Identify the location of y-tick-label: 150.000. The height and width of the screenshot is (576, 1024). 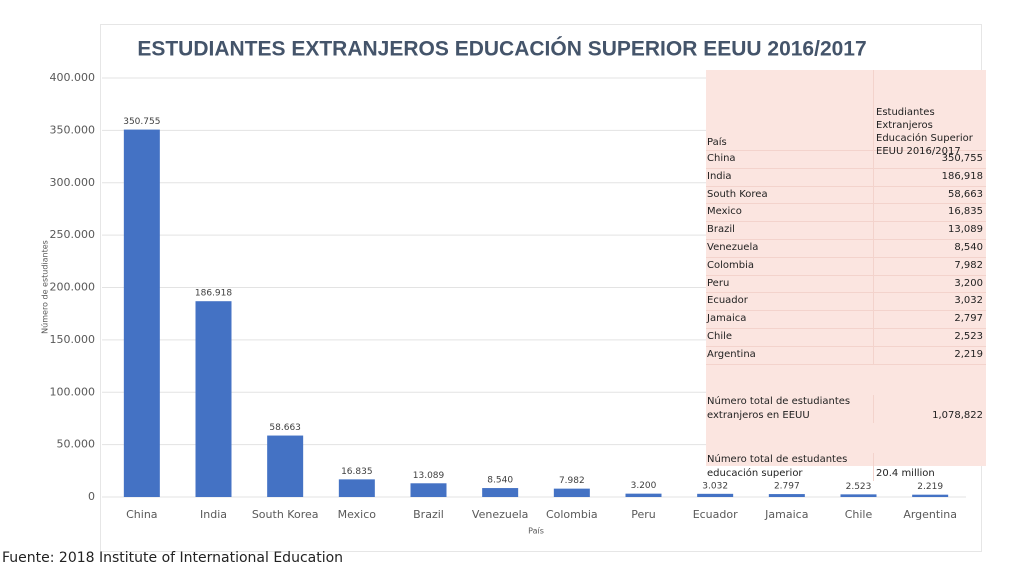
(73, 339).